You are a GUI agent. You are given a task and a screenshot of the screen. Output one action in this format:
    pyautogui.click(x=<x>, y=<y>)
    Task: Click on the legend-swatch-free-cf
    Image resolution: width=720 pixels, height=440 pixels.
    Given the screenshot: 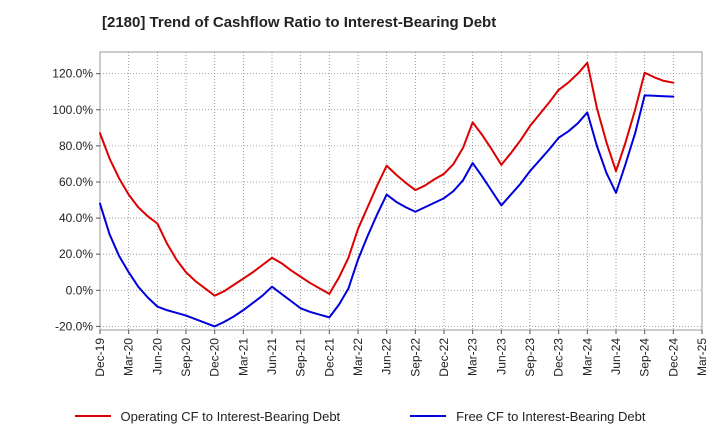 What is the action you would take?
    pyautogui.click(x=428, y=416)
    